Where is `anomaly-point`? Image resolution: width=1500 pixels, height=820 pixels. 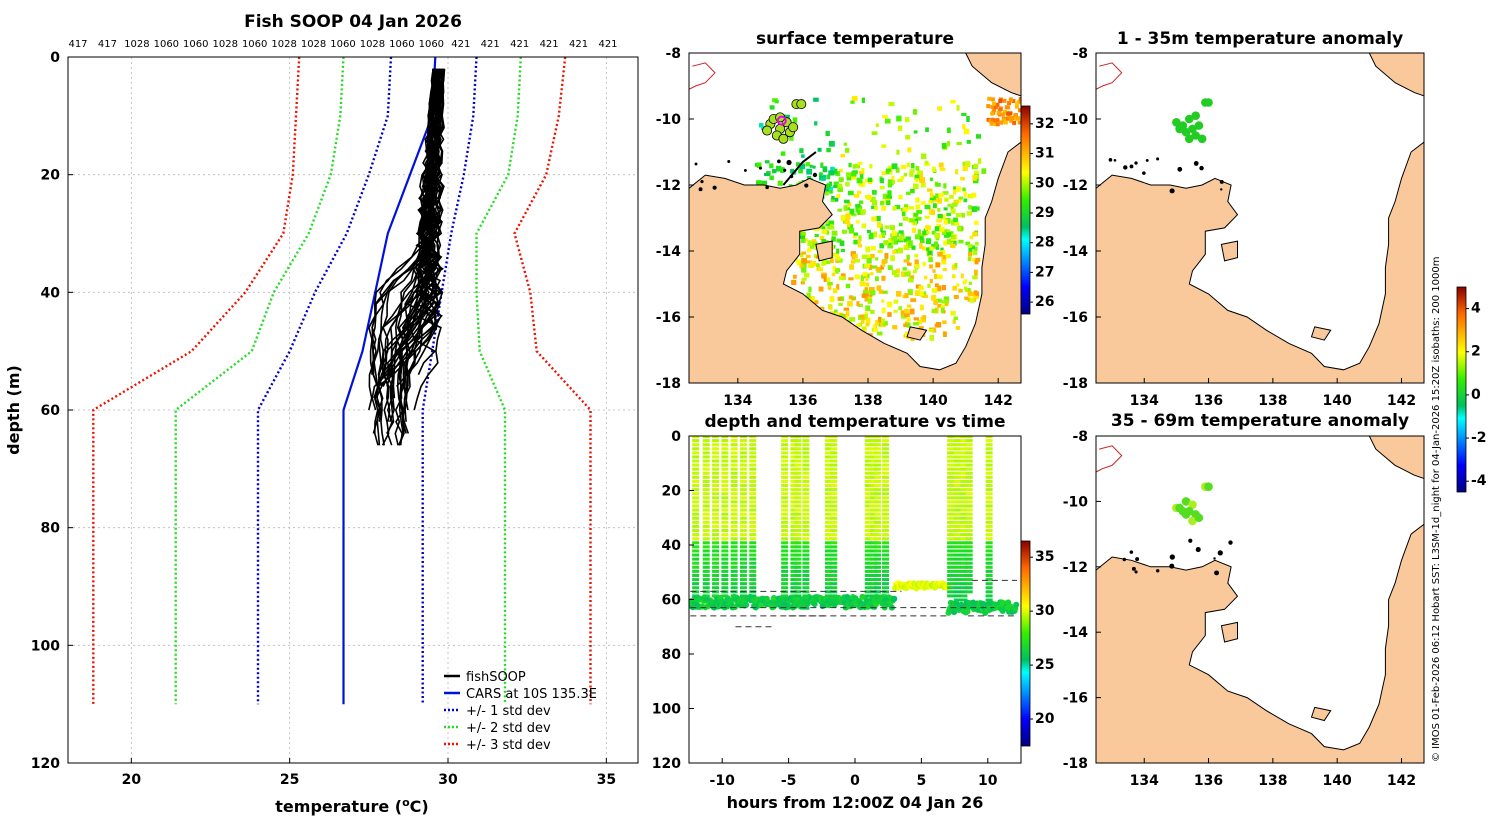 anomaly-point is located at coordinates (1186, 501).